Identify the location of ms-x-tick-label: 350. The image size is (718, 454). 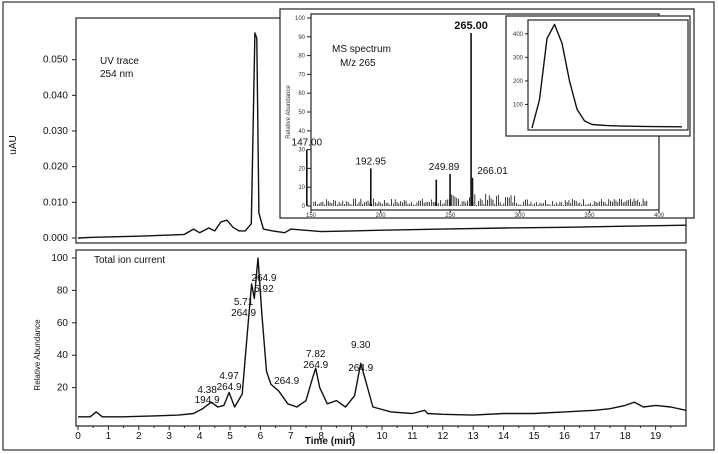
(589, 216).